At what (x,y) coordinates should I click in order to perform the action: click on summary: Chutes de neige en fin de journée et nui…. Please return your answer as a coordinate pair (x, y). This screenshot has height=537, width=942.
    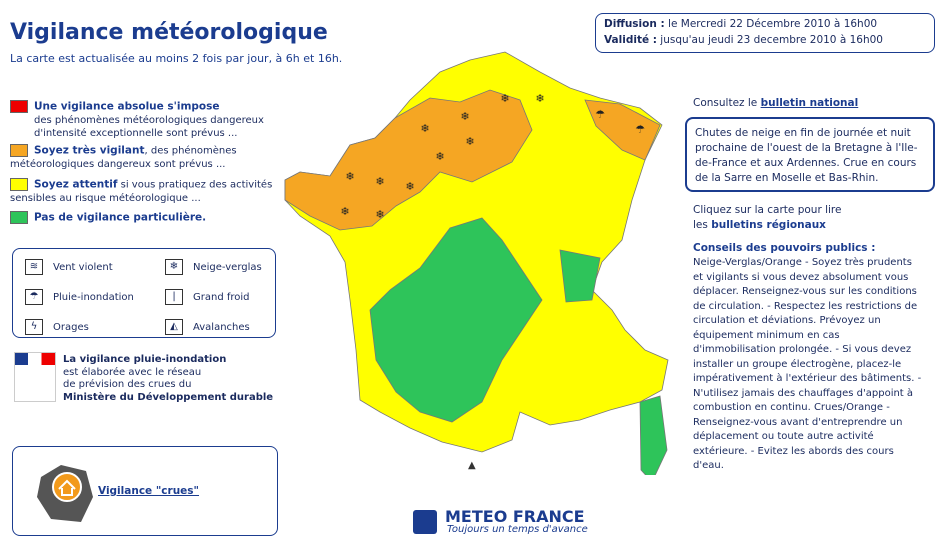
    Looking at the image, I should click on (806, 155).